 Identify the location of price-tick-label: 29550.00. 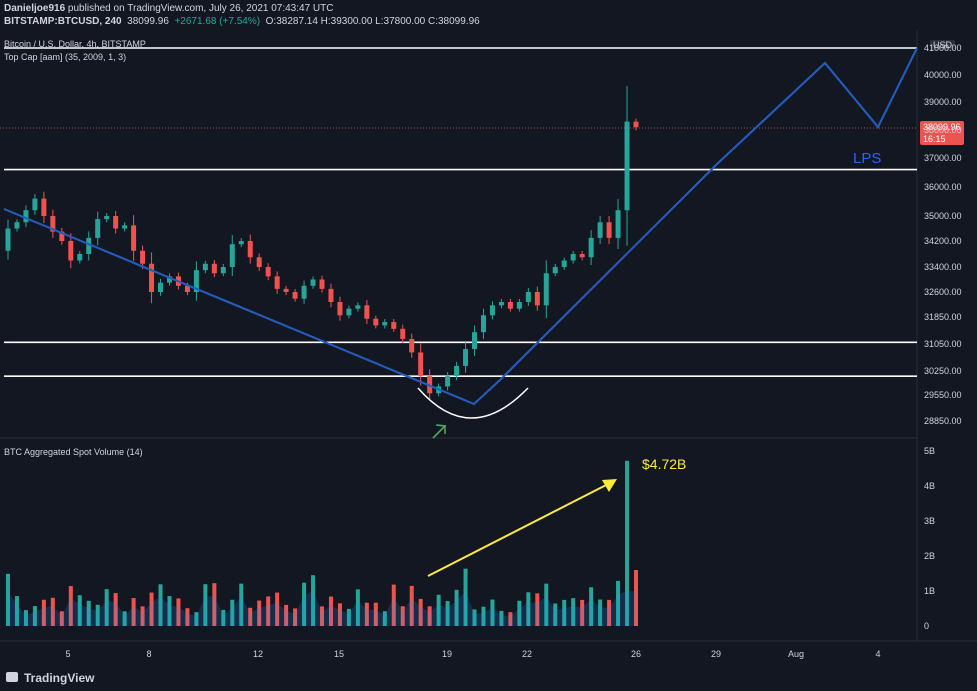
(943, 395).